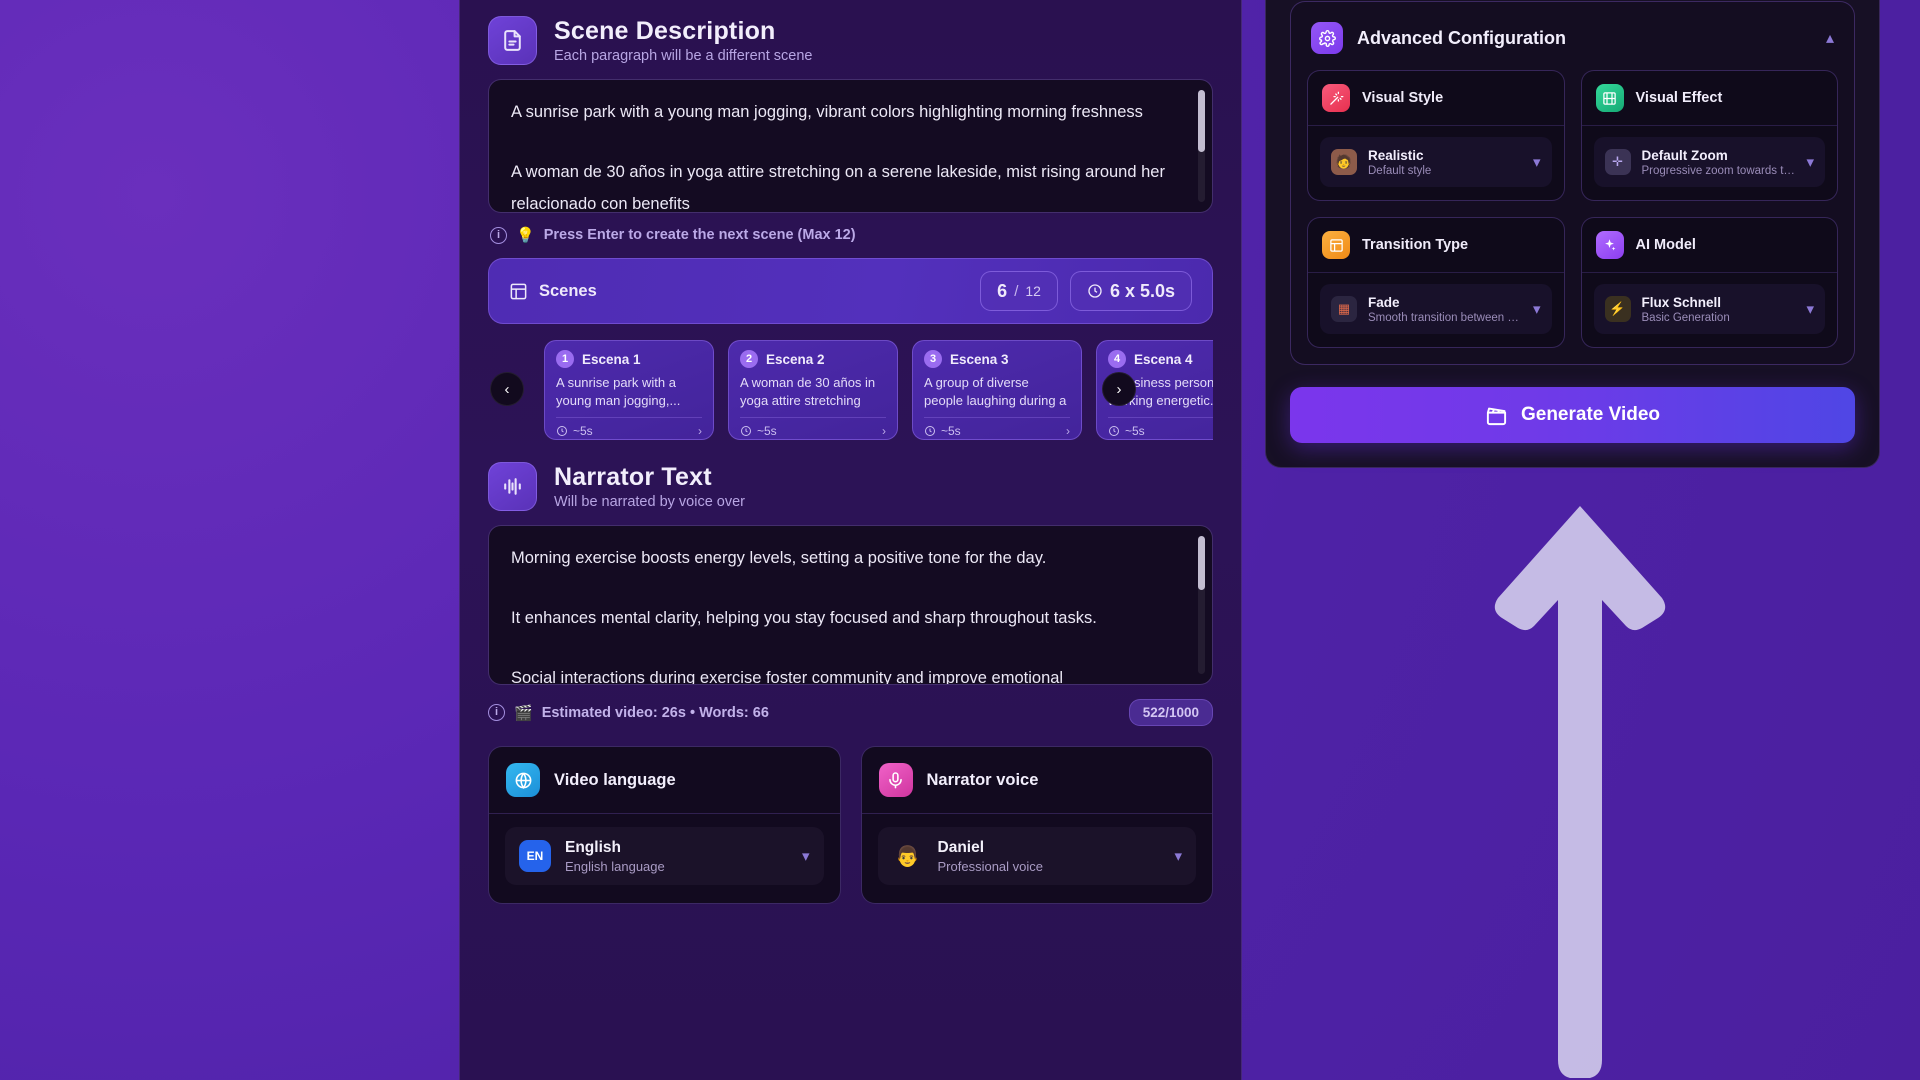 This screenshot has height=1080, width=1920. I want to click on pointer-arrow-annotation, so click(1580, 790).